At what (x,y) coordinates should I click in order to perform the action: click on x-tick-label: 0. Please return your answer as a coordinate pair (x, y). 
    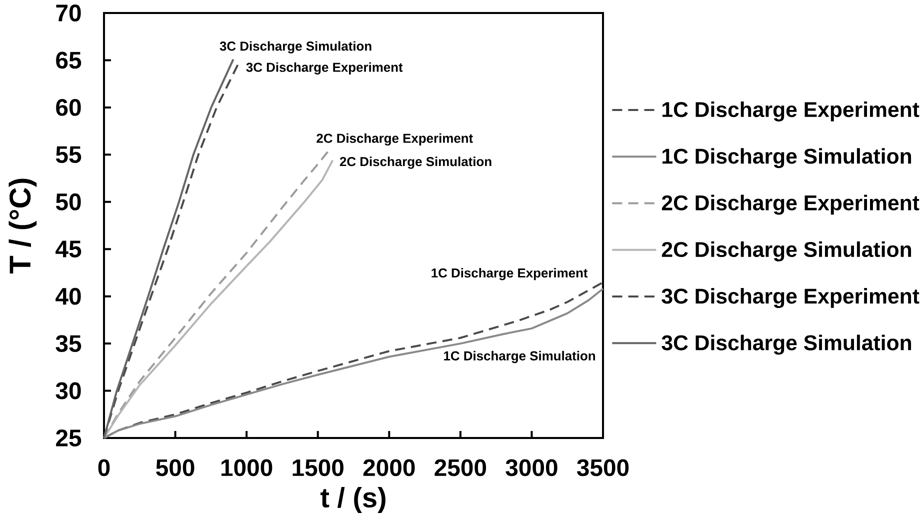
    Looking at the image, I should click on (104, 467).